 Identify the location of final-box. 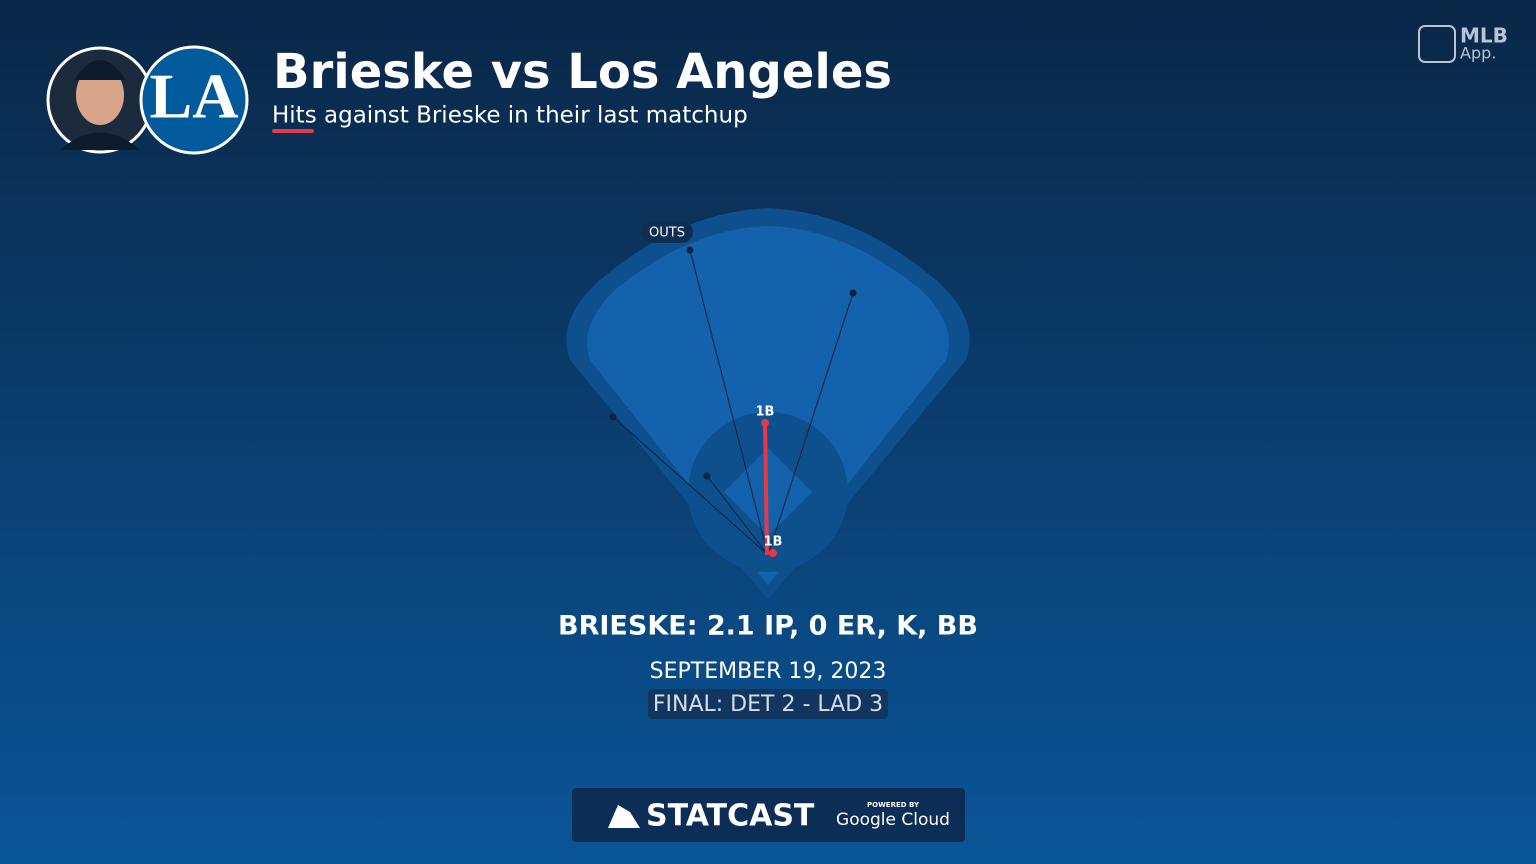
(768, 704).